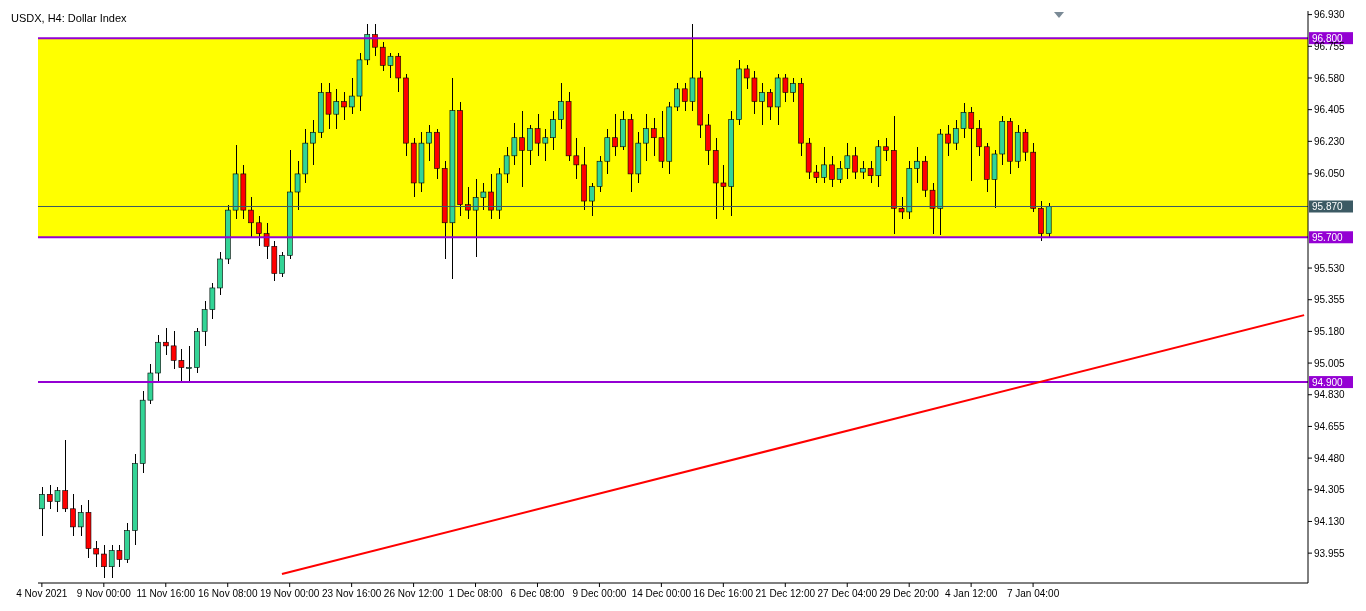 This screenshot has width=1366, height=611. I want to click on chart-title: USDX, H4: Dollar Index, so click(69, 18).